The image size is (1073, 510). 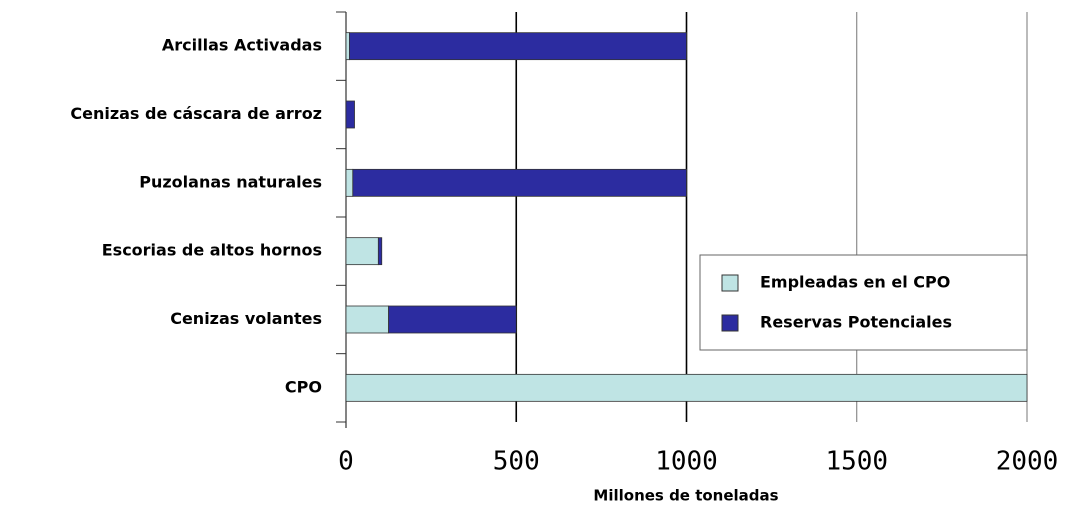 I want to click on y-tick-label: Escorias de altos hornos, so click(x=212, y=250).